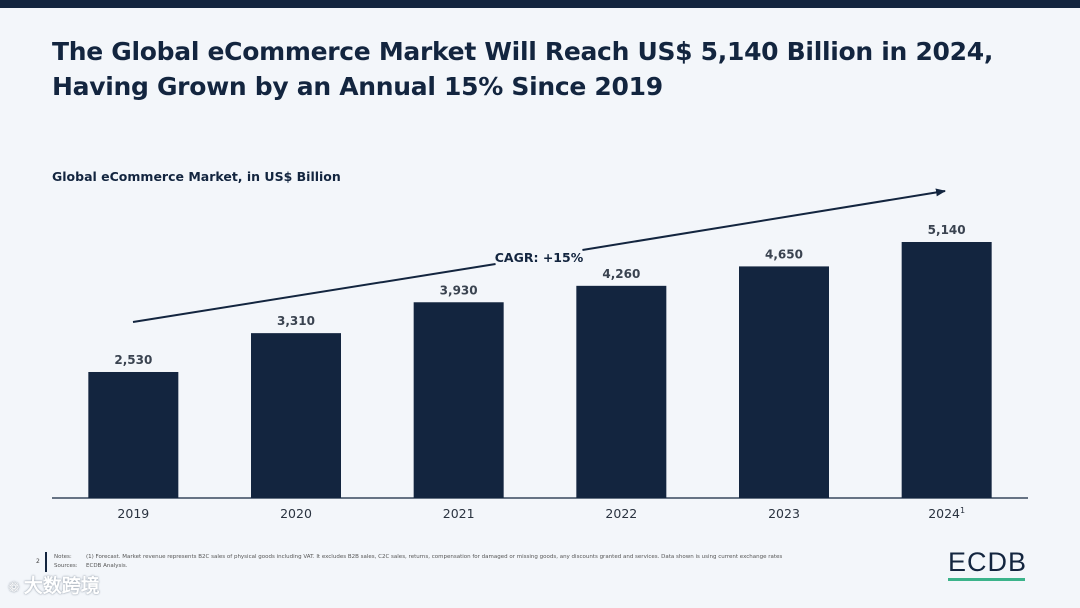 This screenshot has height=608, width=1080. I want to click on bar-value-label: 4,650, so click(784, 254).